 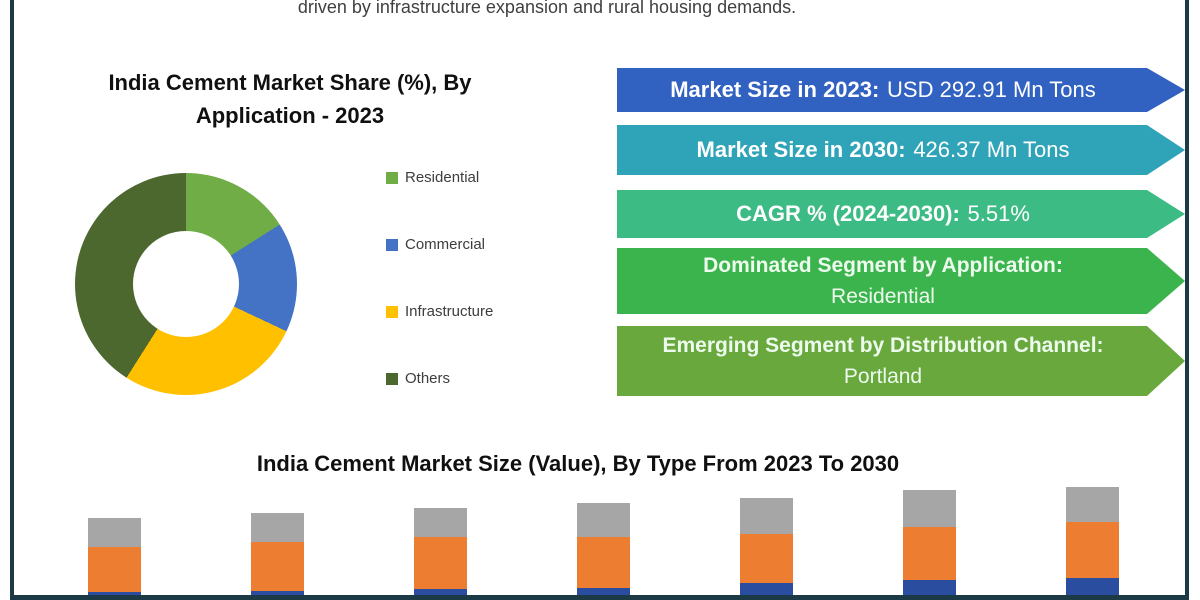 I want to click on stacked-bar-2023, so click(x=114, y=559).